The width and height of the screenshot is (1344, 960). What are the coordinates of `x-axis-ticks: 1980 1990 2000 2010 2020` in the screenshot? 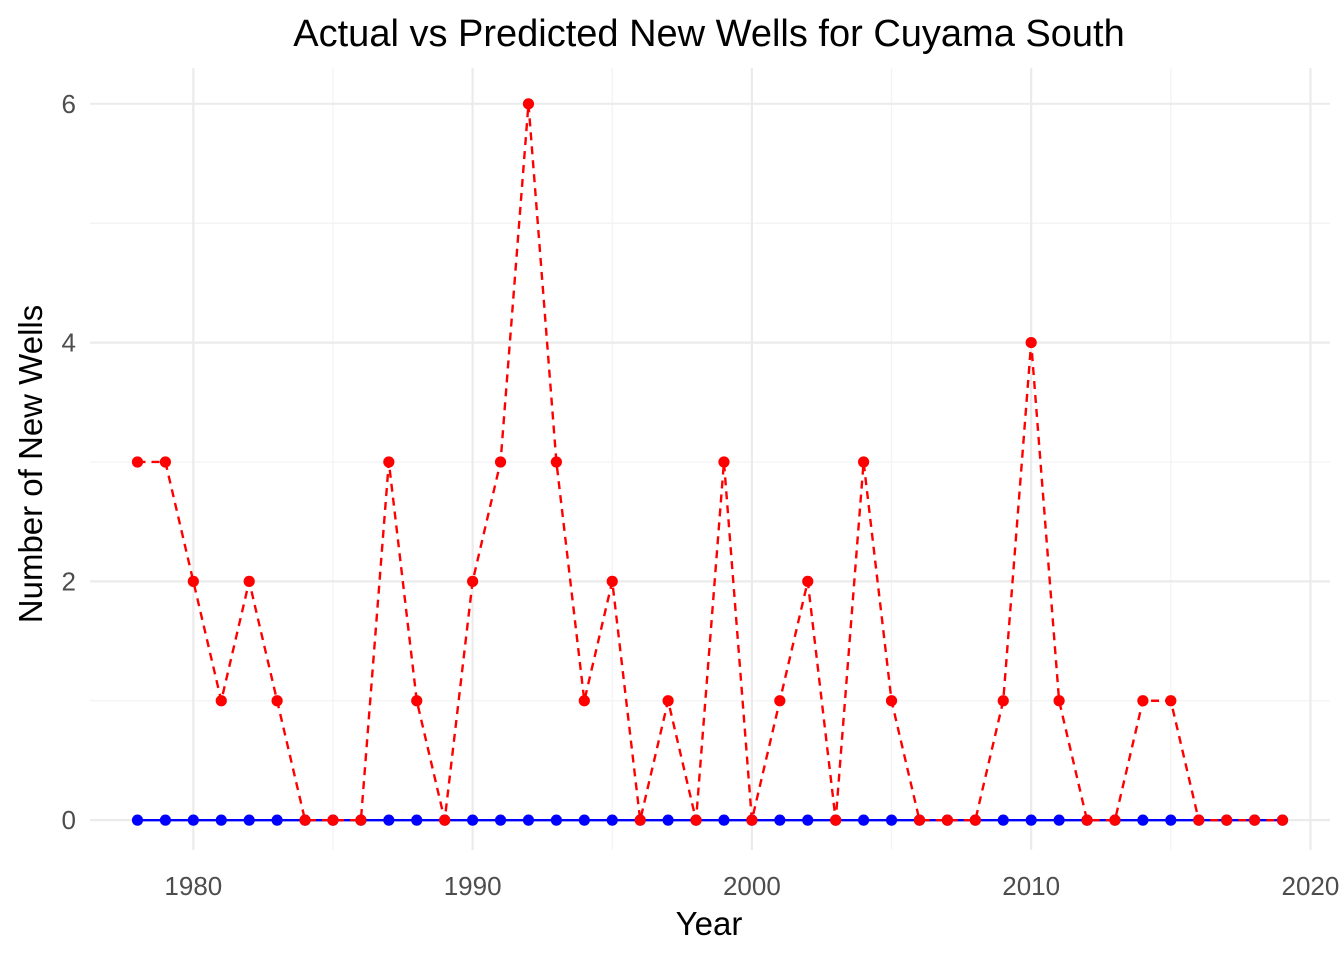 It's located at (751, 886).